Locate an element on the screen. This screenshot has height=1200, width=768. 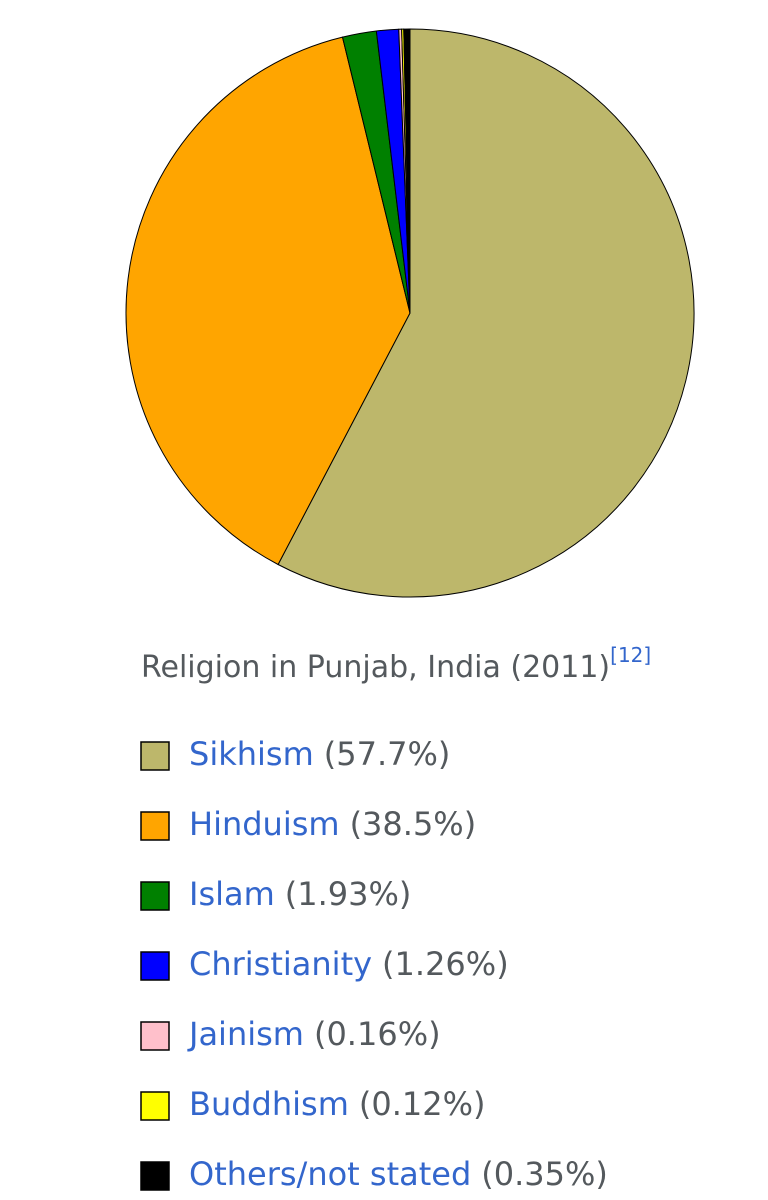
legend-label: Hinduism is located at coordinates (264, 824).